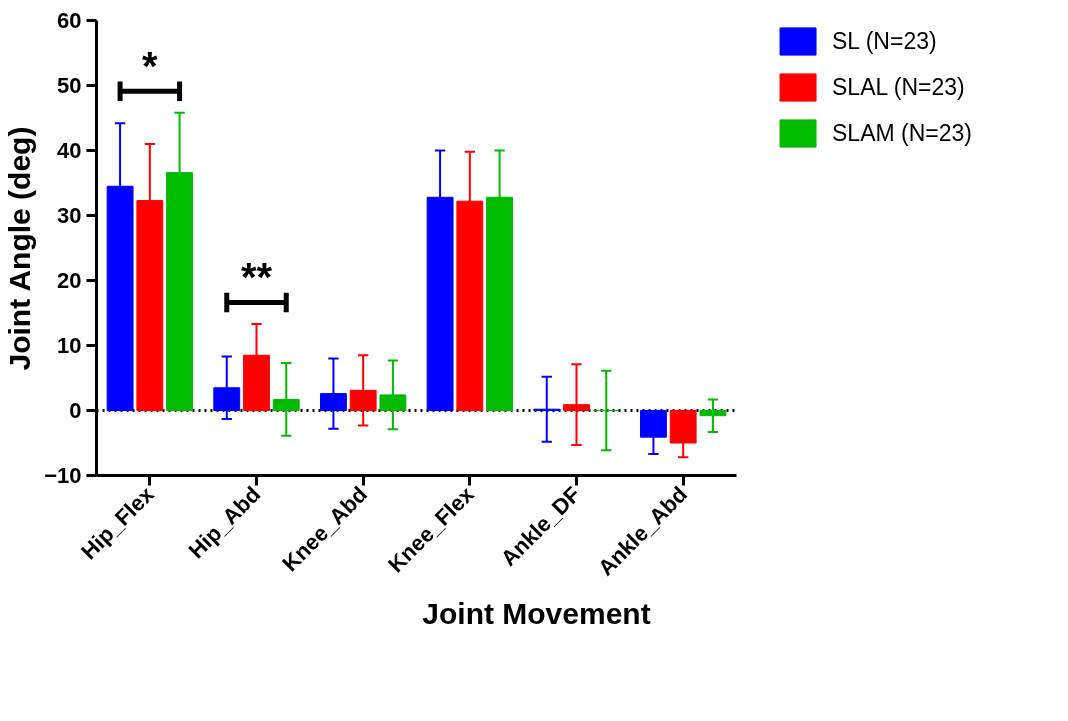 The image size is (1068, 721). What do you see at coordinates (63, 475) in the screenshot?
I see `y-tick-label: −10` at bounding box center [63, 475].